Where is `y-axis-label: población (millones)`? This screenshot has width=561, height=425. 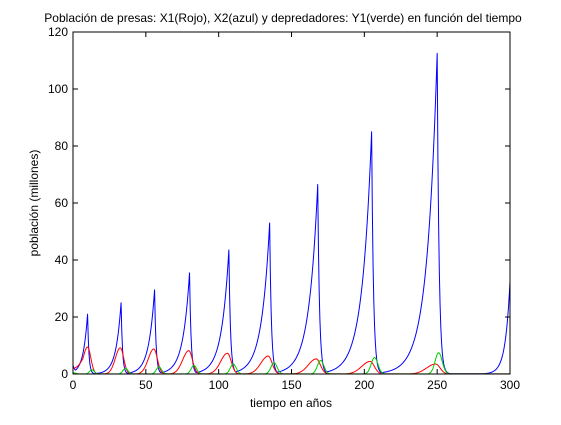 y-axis-label: población (millones) is located at coordinates (34, 203).